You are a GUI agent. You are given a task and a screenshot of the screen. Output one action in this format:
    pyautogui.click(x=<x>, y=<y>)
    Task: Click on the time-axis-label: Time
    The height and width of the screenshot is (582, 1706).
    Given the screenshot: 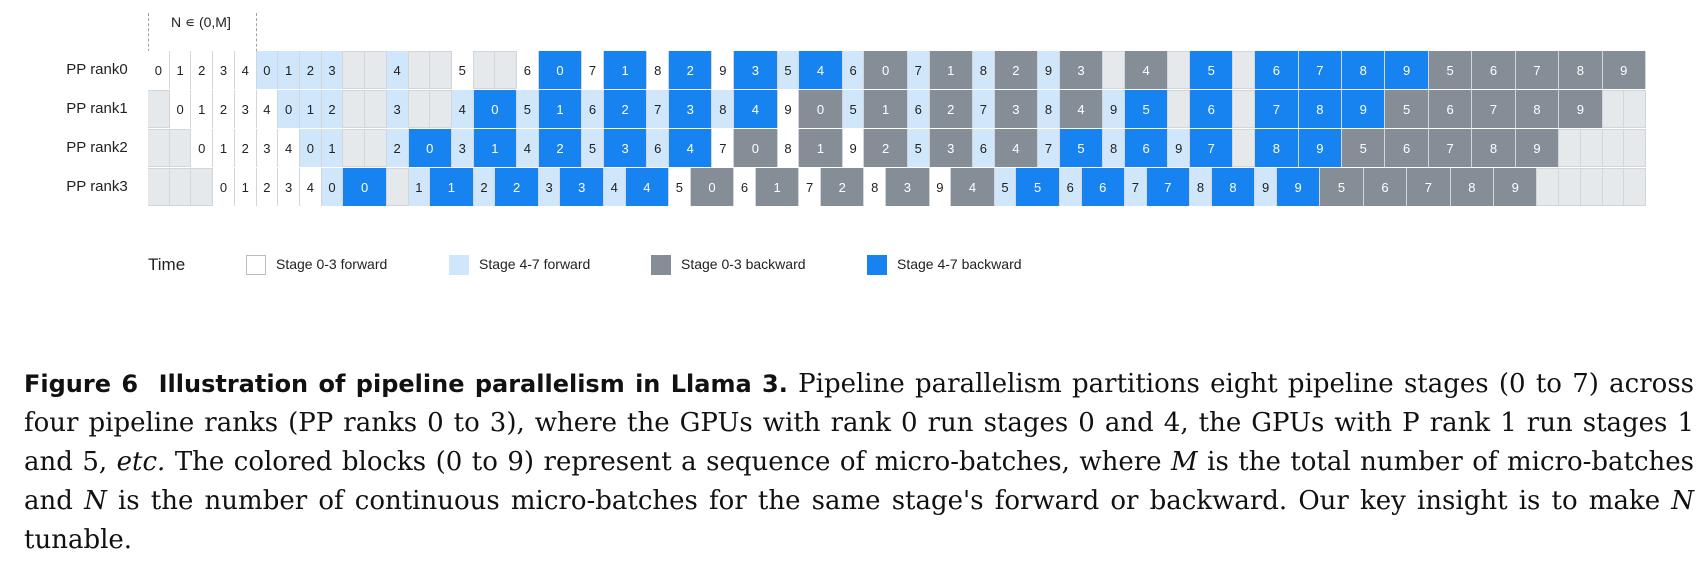 What is the action you would take?
    pyautogui.click(x=167, y=264)
    